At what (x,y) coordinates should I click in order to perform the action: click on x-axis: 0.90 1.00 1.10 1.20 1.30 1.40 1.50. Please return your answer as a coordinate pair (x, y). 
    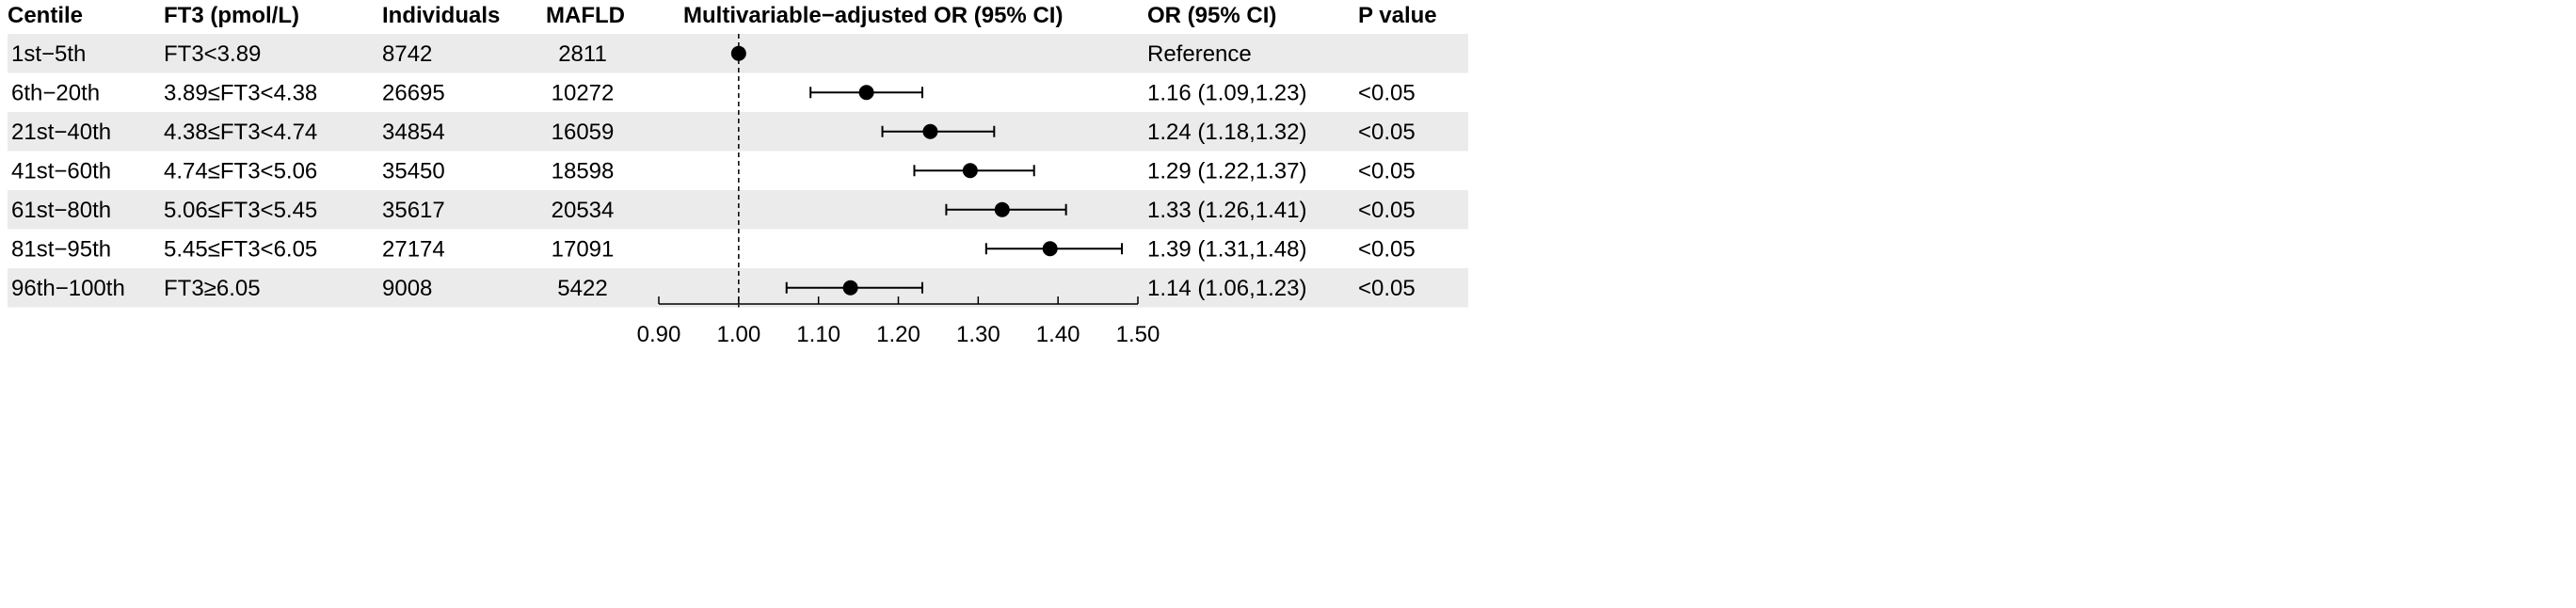
    Looking at the image, I should click on (898, 321).